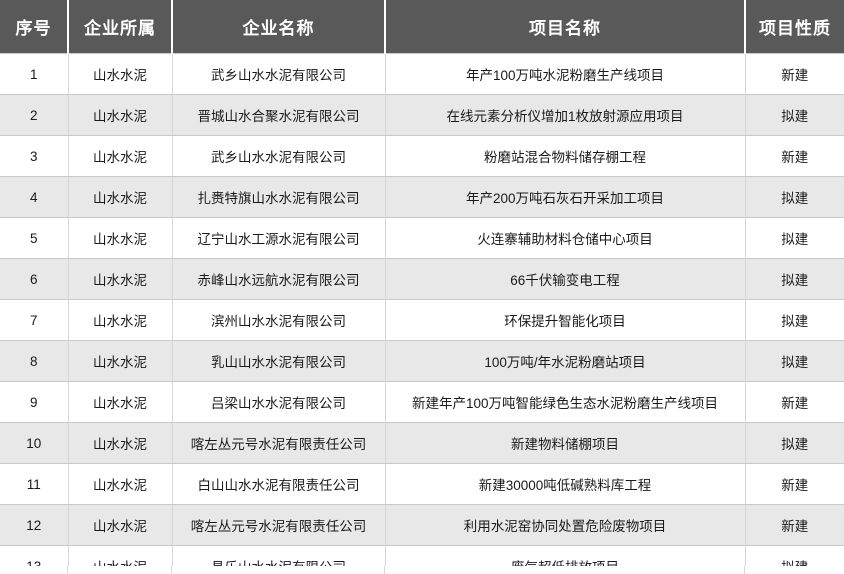  I want to click on cell-company: 辽宁山水工源水泥有限公司, so click(279, 238).